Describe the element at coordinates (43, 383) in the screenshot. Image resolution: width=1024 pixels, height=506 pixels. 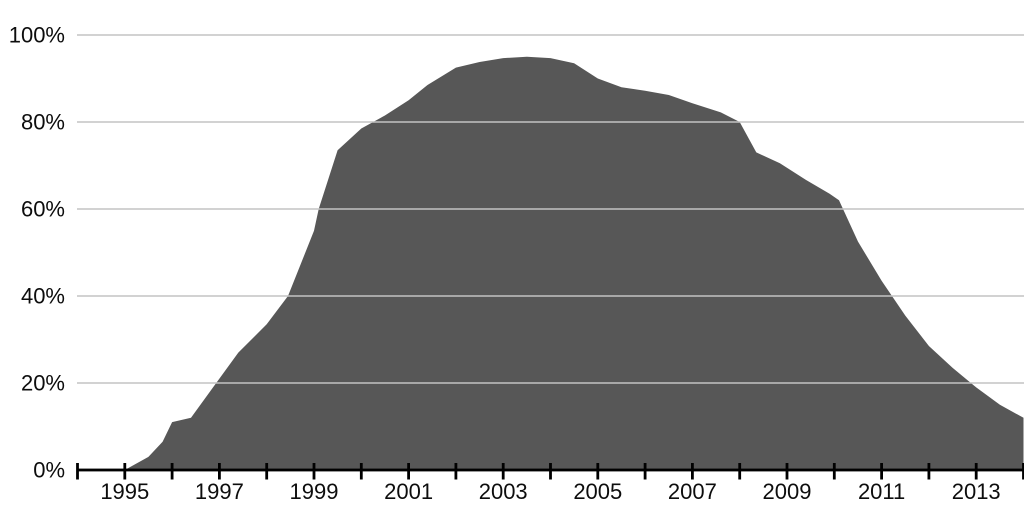
I see `y-axis-label: 20%` at that location.